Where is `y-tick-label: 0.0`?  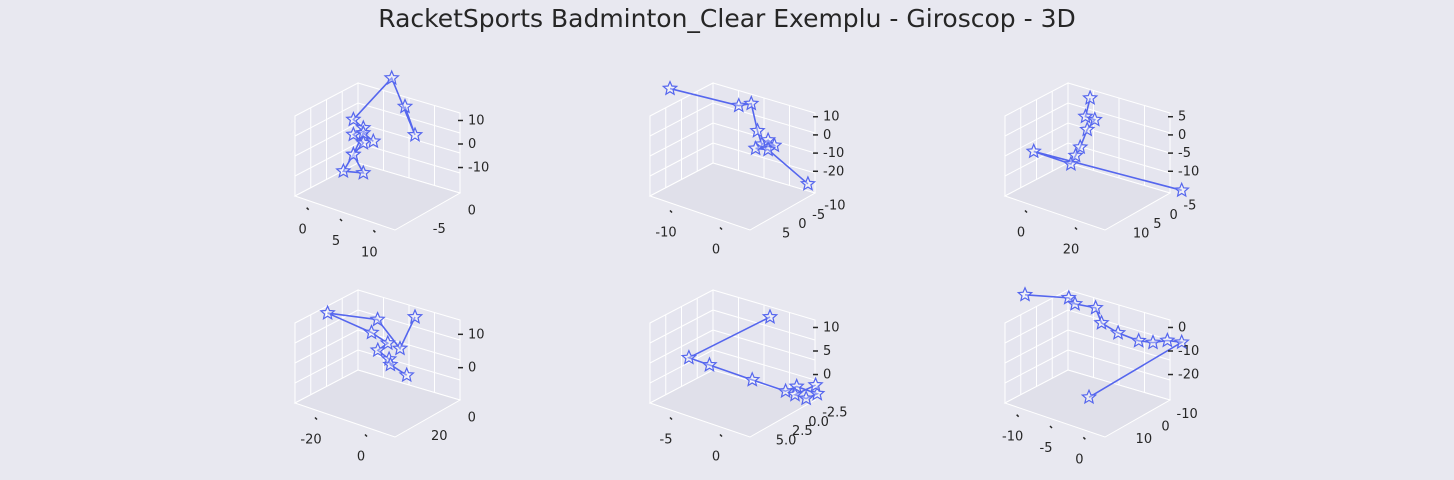
y-tick-label: 0.0 is located at coordinates (818, 422).